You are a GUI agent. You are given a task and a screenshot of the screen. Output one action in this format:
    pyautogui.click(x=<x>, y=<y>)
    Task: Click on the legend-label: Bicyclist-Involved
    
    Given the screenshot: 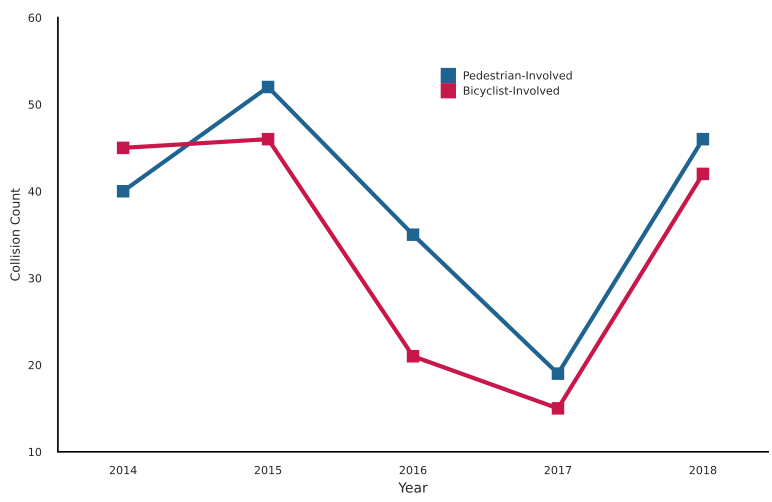 What is the action you would take?
    pyautogui.click(x=511, y=91)
    